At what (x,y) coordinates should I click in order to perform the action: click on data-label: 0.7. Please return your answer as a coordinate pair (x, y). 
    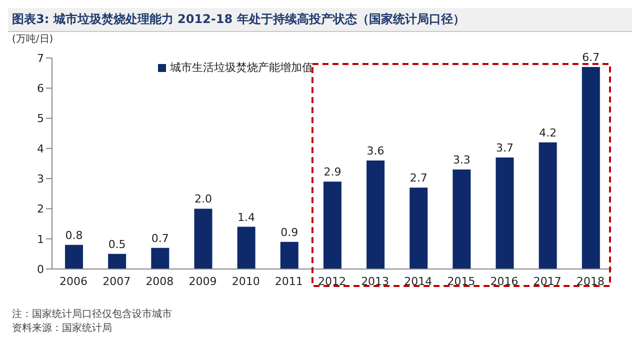
    Looking at the image, I should click on (160, 238).